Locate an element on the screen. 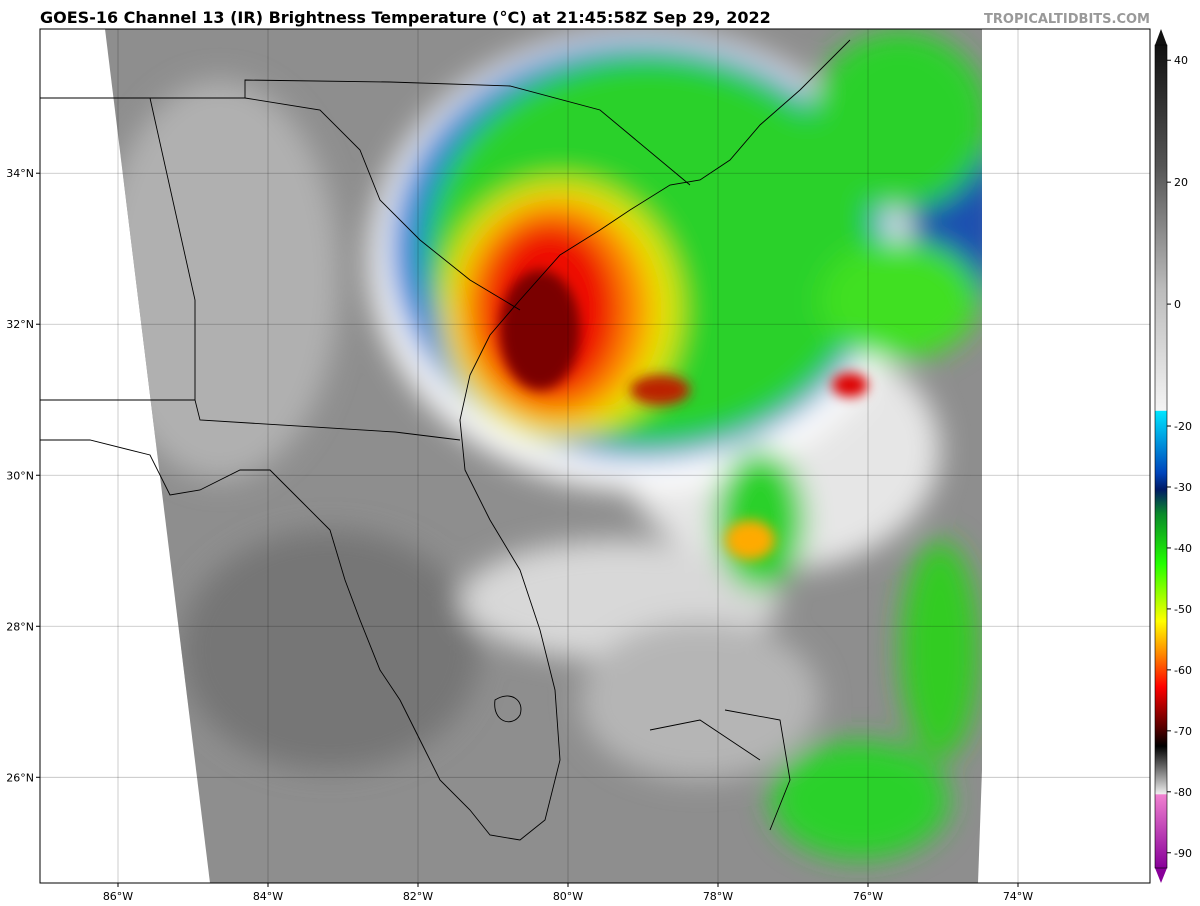 The width and height of the screenshot is (1200, 906). colorbar-tick-label: -60 is located at coordinates (1183, 670).